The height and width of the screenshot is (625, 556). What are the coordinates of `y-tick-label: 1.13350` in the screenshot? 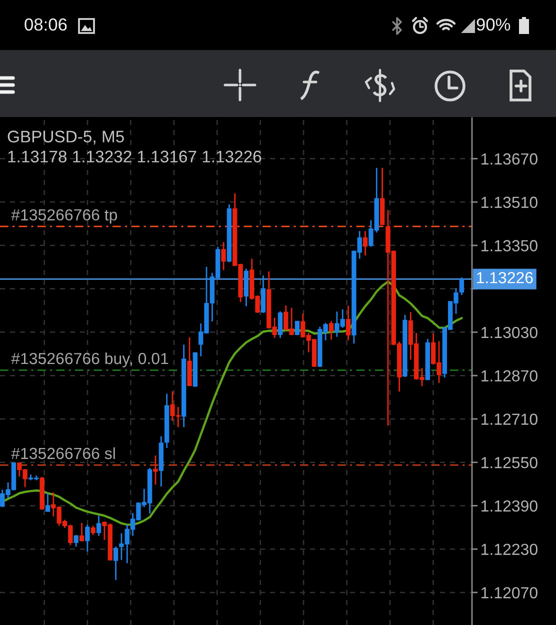 It's located at (510, 246).